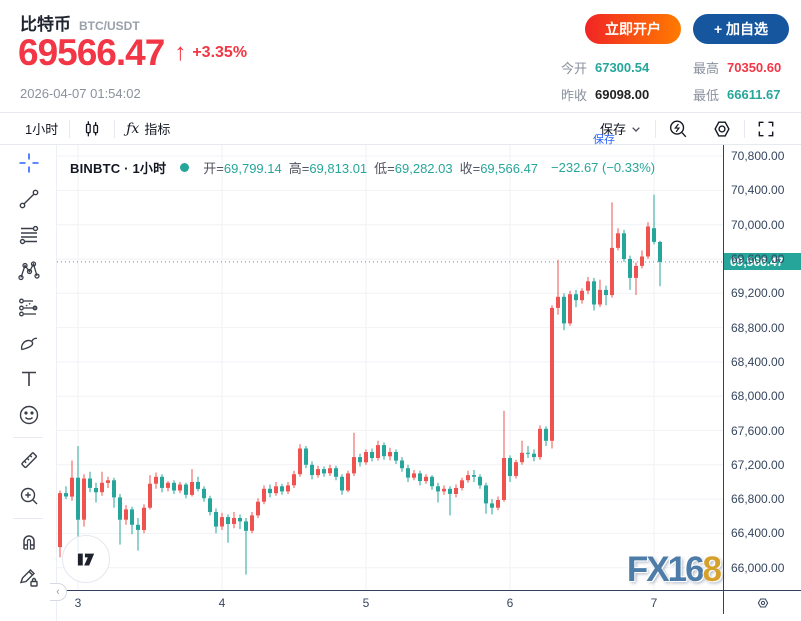  I want to click on quote-timestamp: 2026-04-07 01:54:02, so click(80, 93).